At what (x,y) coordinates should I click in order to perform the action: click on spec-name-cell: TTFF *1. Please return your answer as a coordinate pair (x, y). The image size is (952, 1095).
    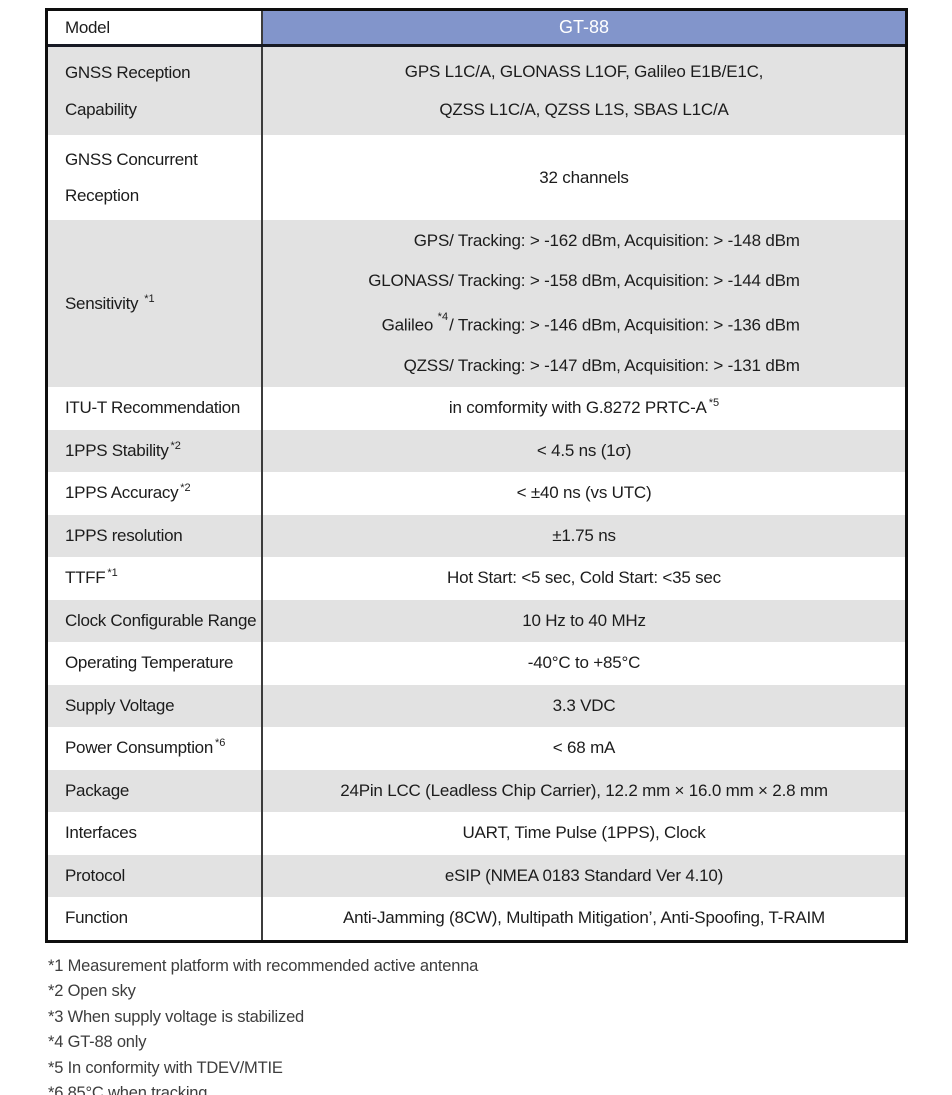
    Looking at the image, I should click on (155, 578).